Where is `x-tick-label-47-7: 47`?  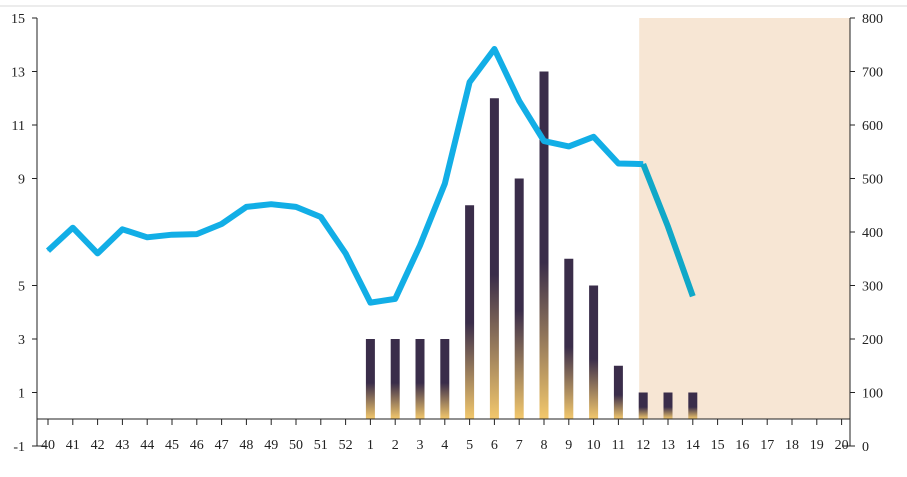 x-tick-label-47-7: 47 is located at coordinates (222, 445).